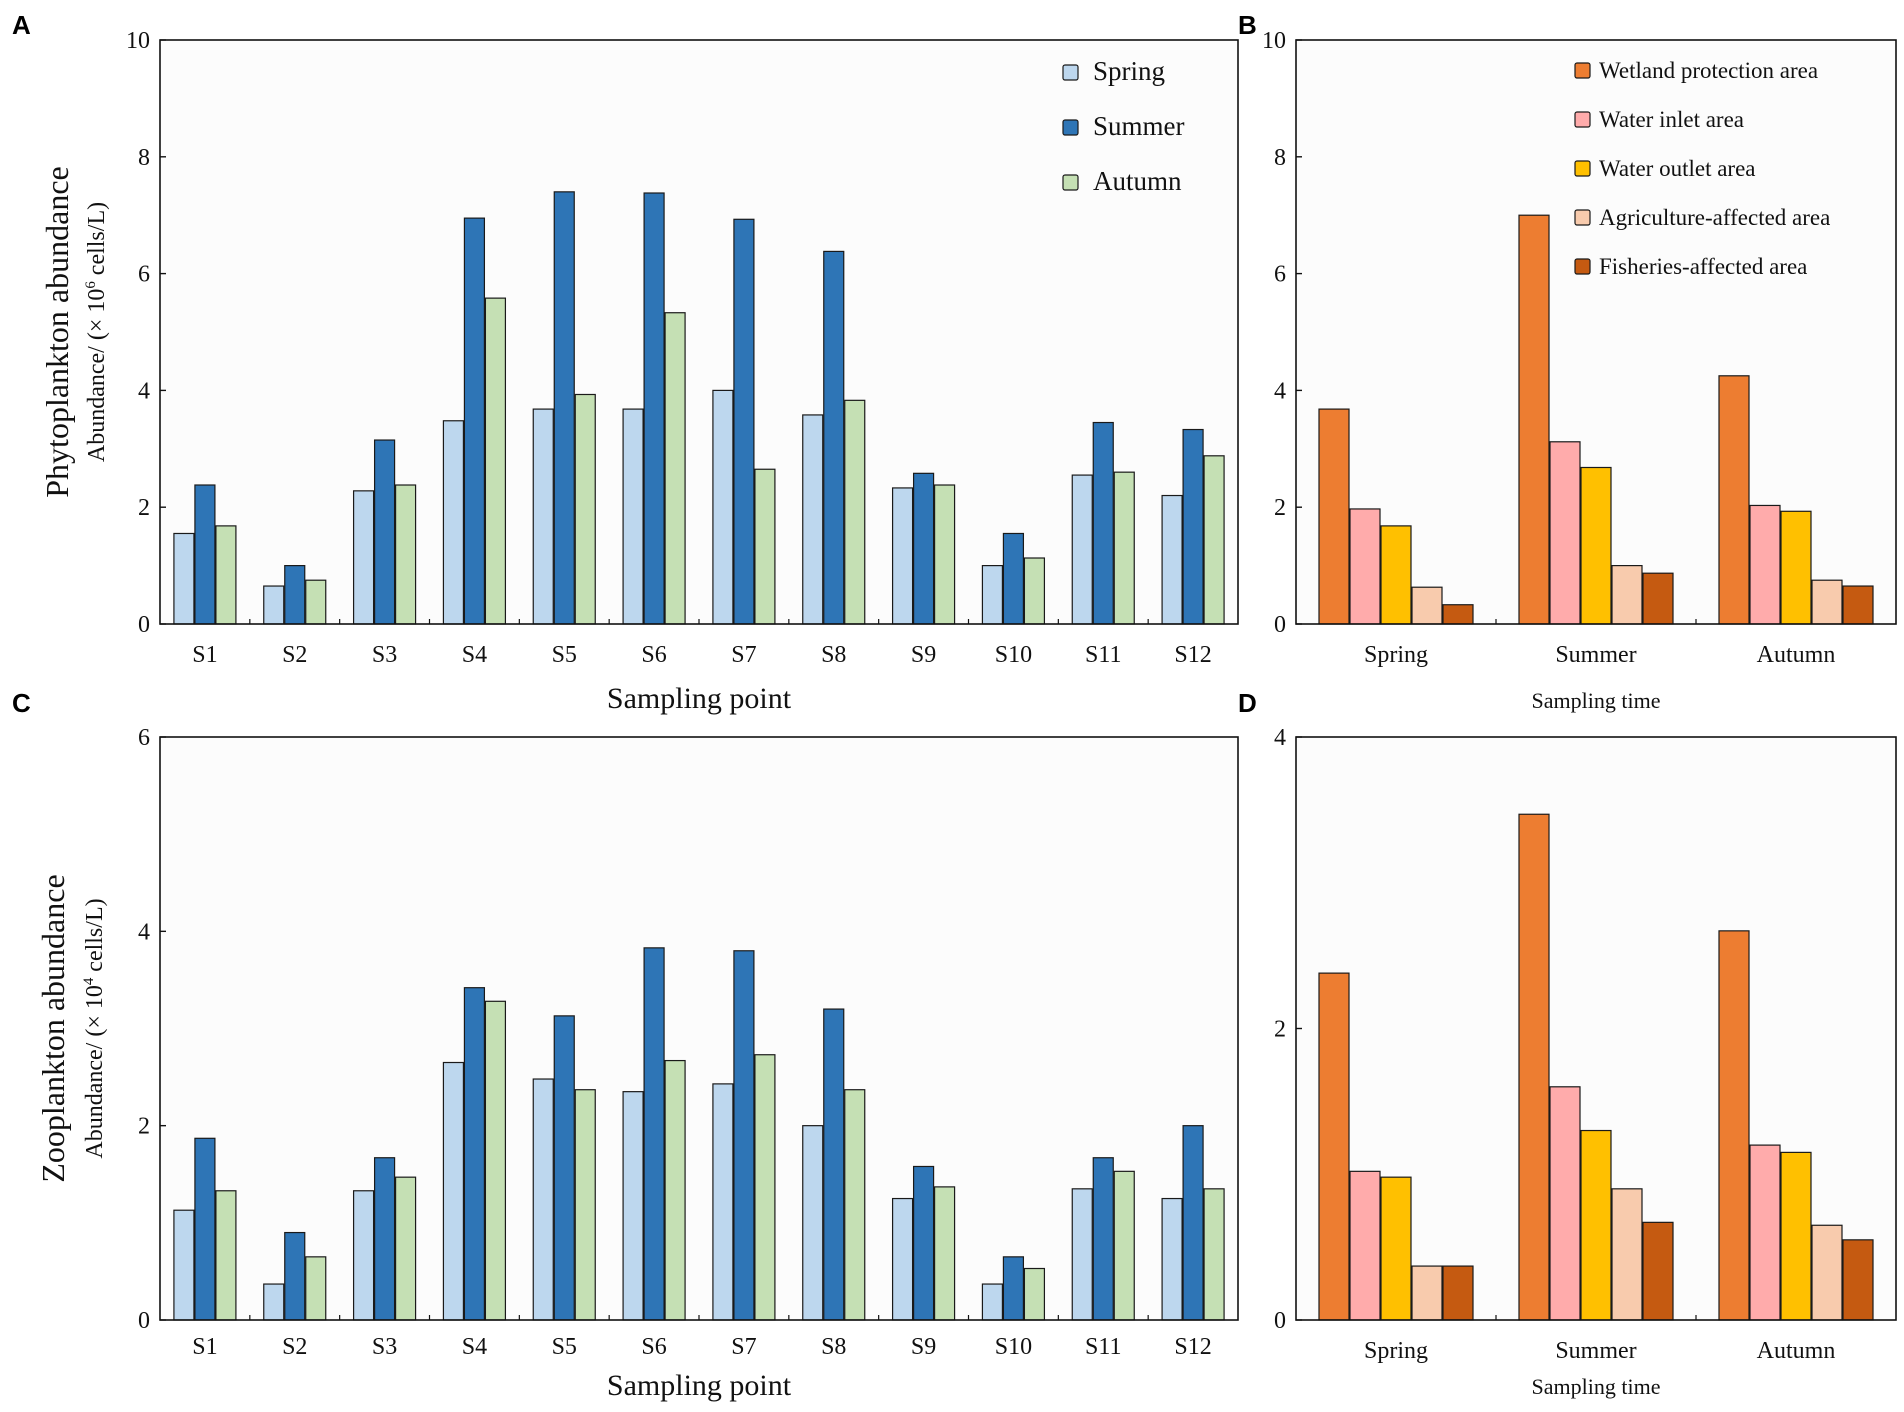  I want to click on bar-autumn-s2, so click(316, 602).